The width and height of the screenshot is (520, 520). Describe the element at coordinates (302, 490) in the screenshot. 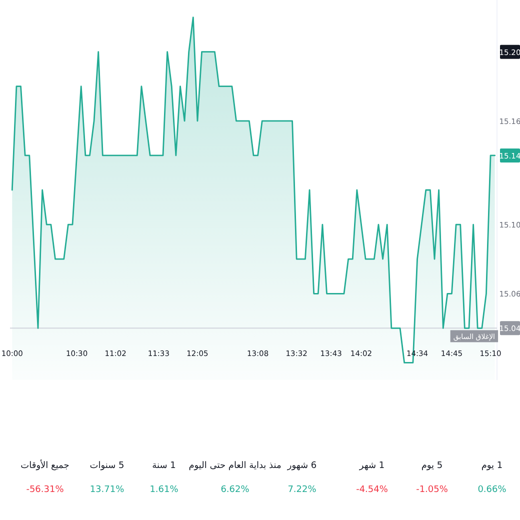

I see `data-label: 7.22%` at that location.